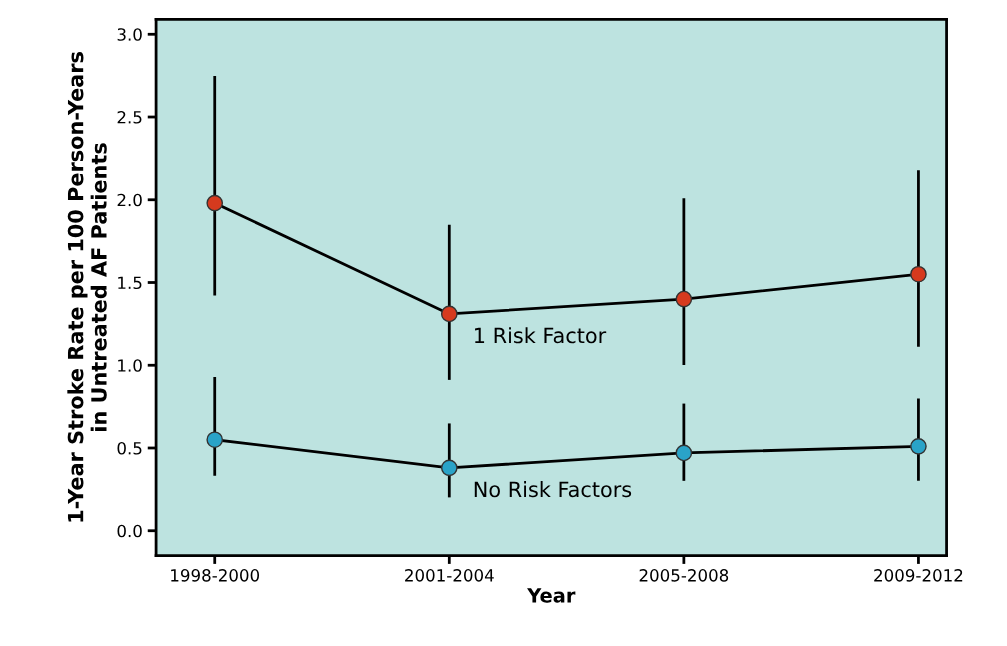 This screenshot has height=646, width=1007. Describe the element at coordinates (130, 365) in the screenshot. I see `y-tick-label: 1.0` at that location.